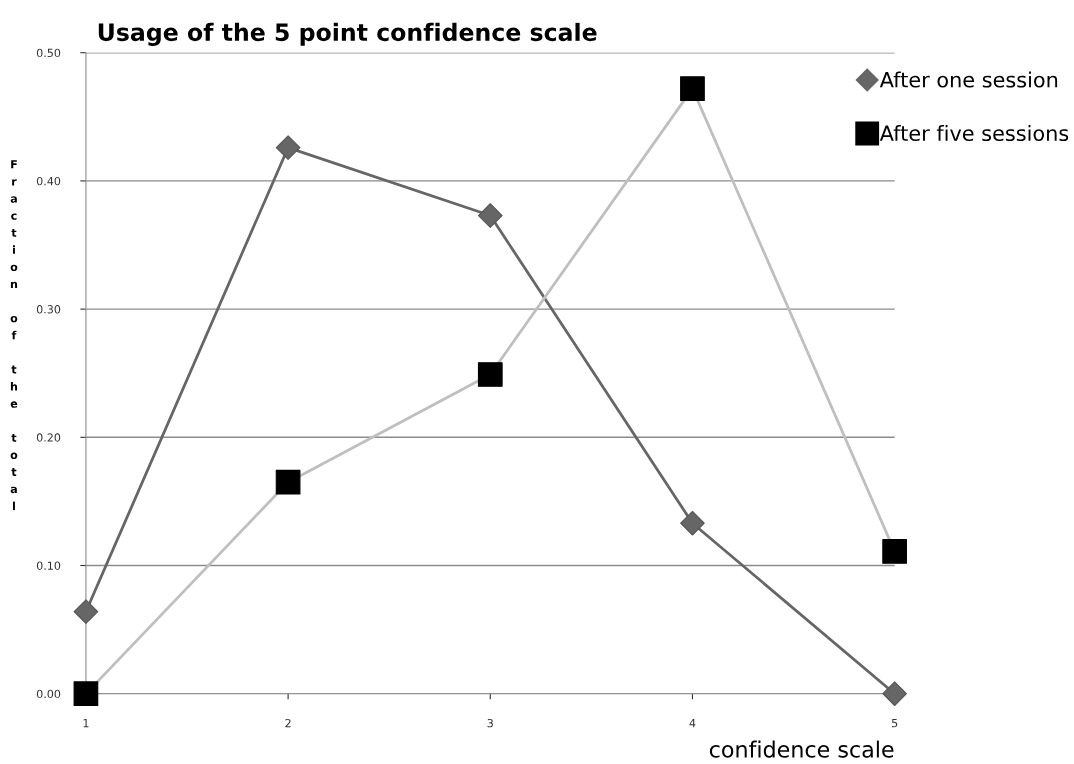  Describe the element at coordinates (48, 565) in the screenshot. I see `y-tick-label: 0.10` at that location.